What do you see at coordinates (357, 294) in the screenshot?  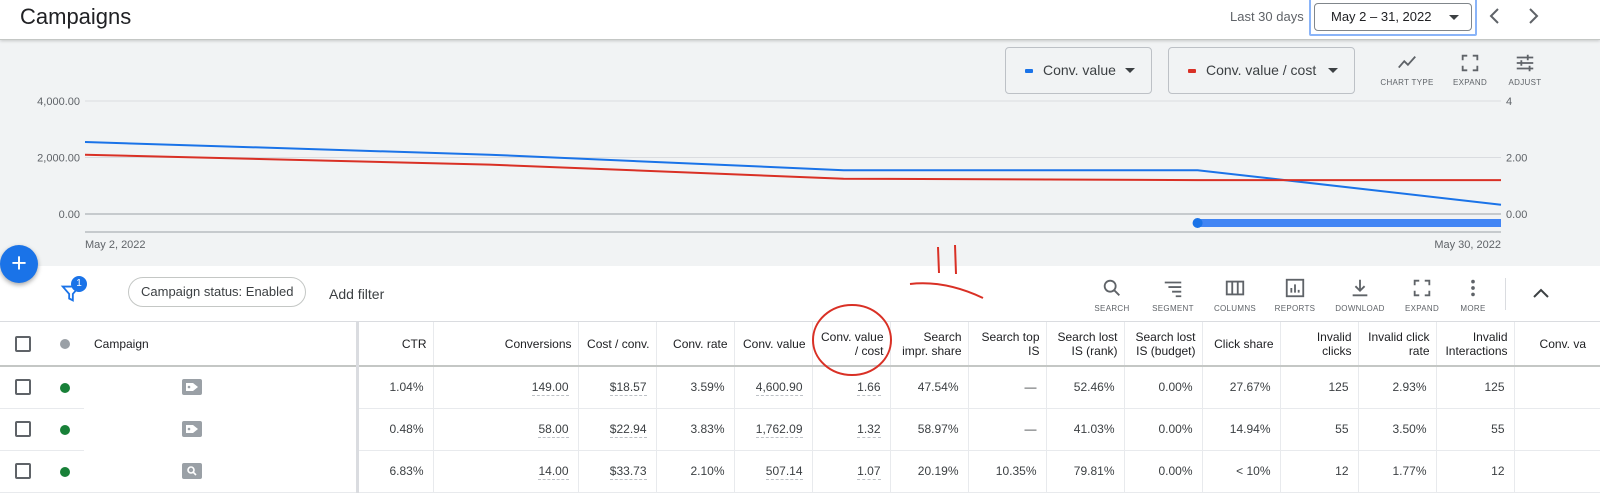 I see `add-filter-button: Add filter` at bounding box center [357, 294].